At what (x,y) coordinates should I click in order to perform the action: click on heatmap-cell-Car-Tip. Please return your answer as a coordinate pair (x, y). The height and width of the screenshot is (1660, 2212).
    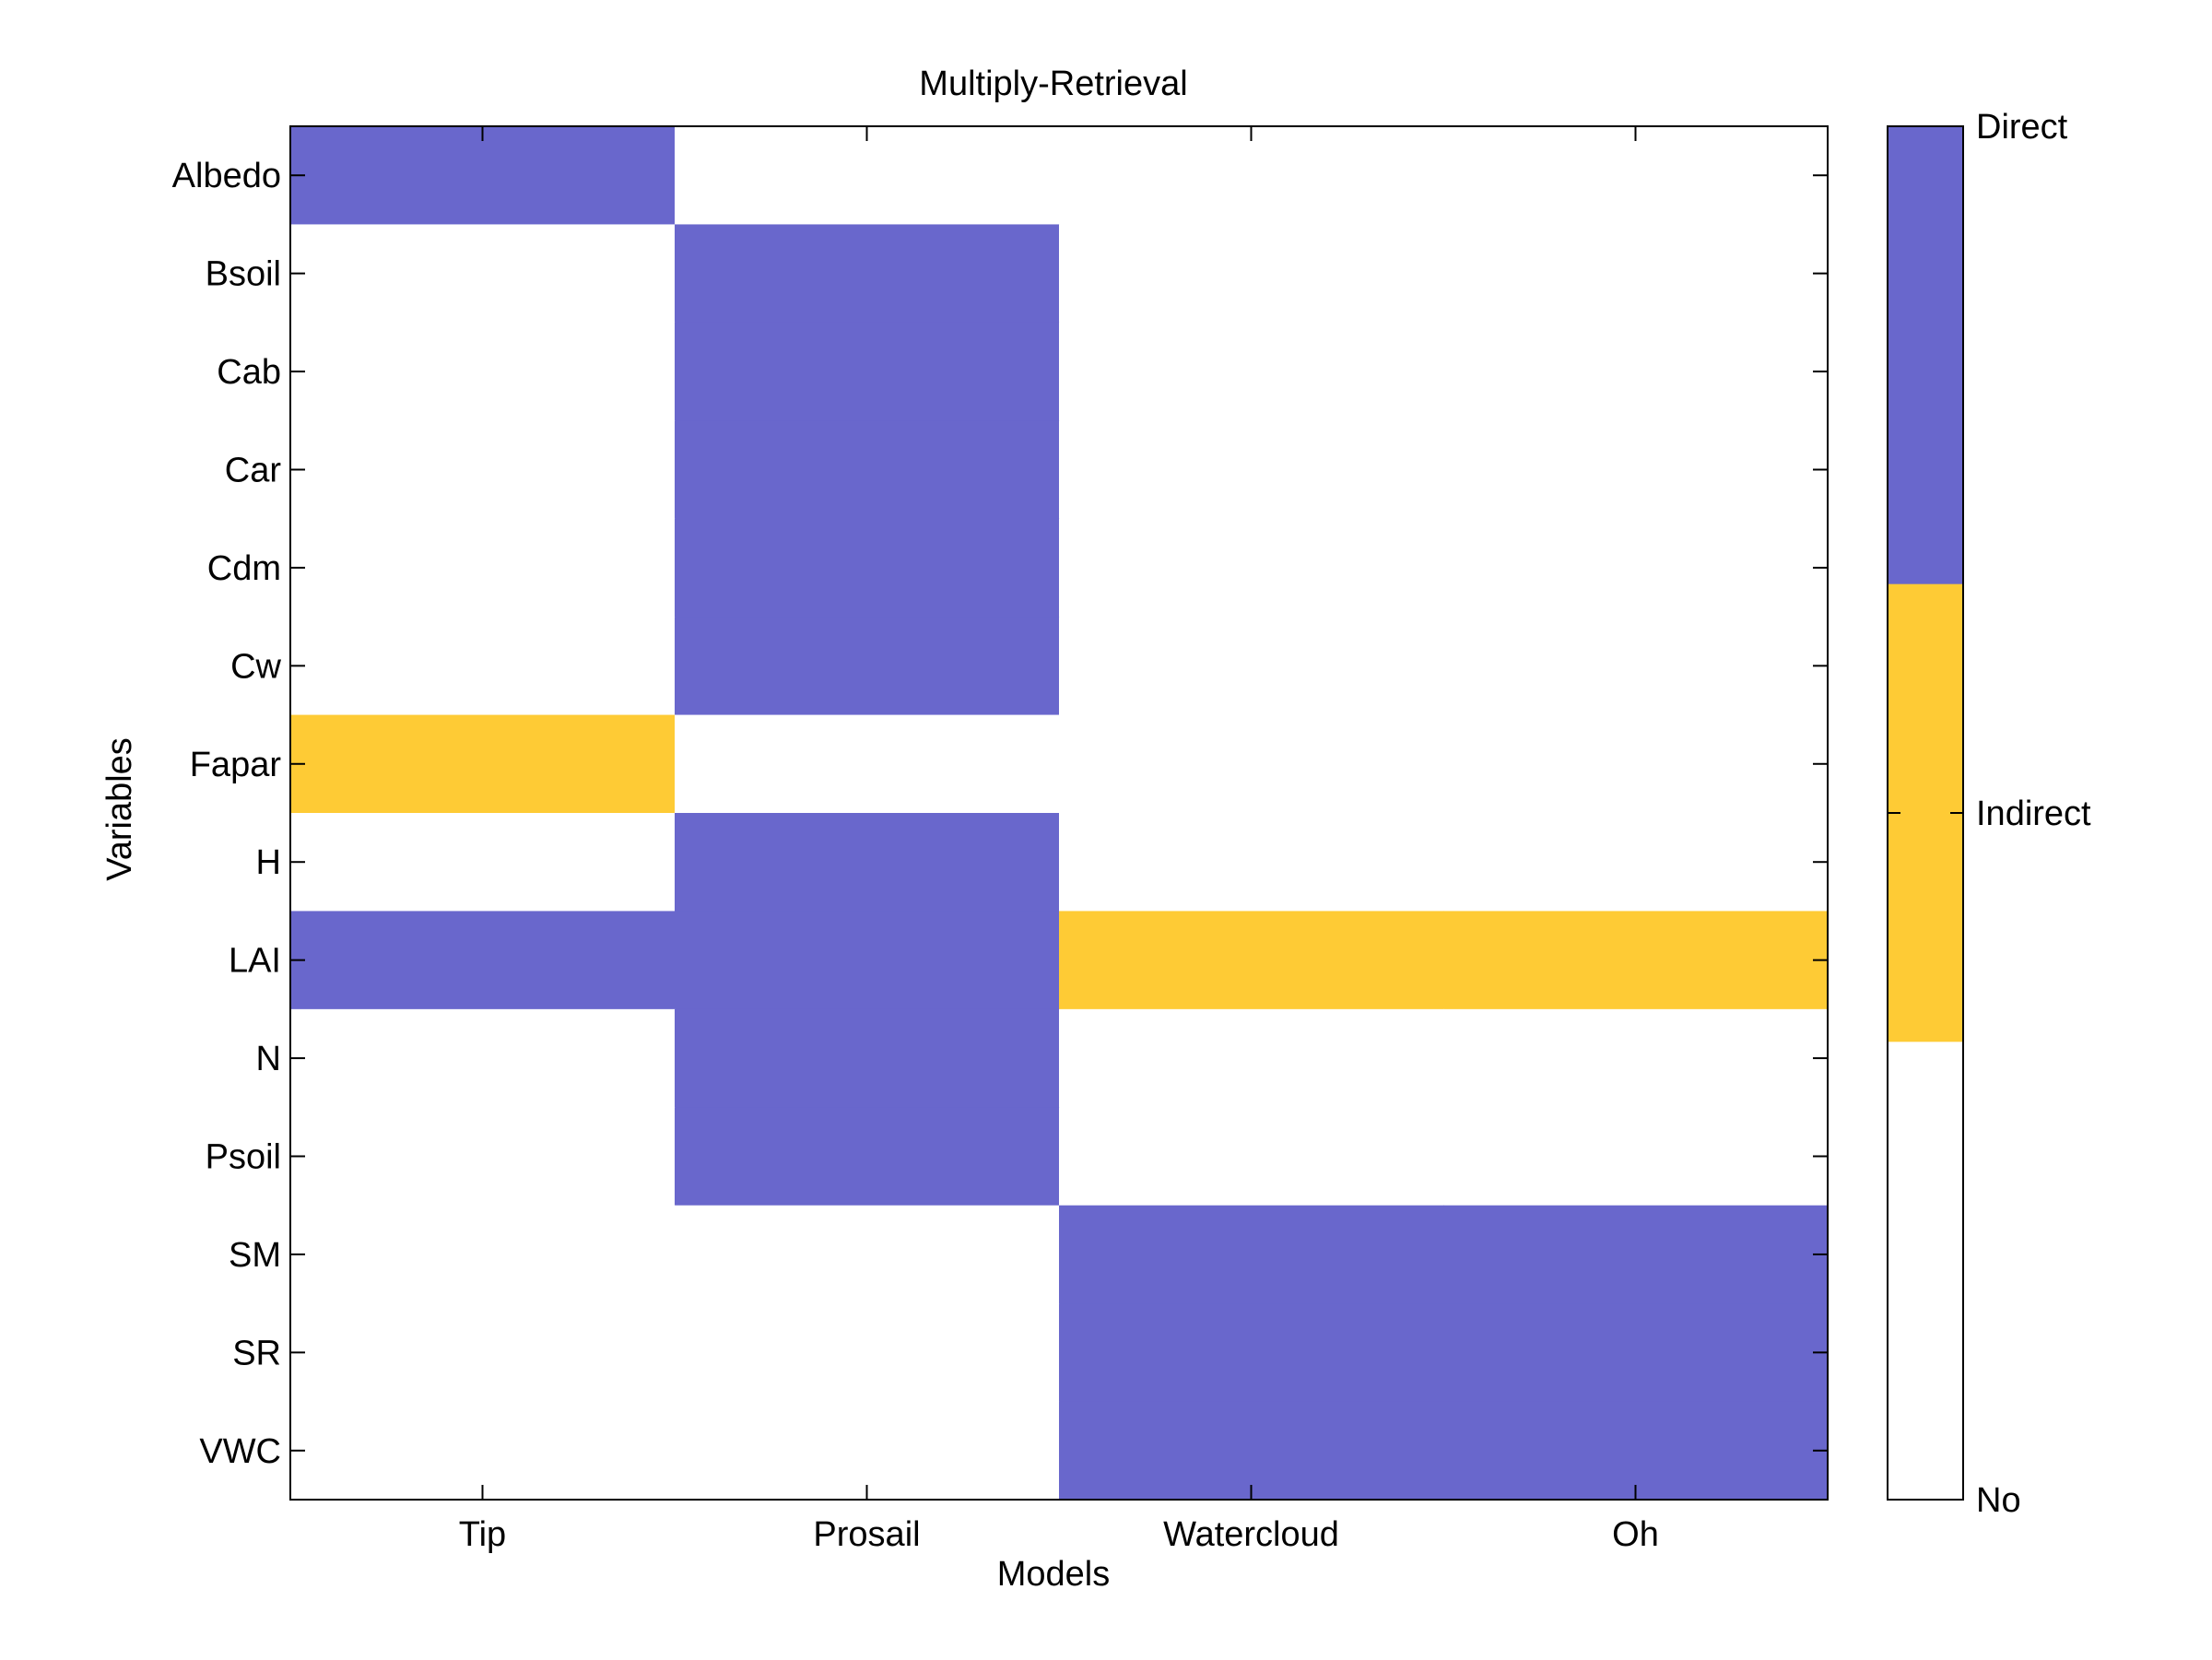
    Looking at the image, I should click on (483, 470).